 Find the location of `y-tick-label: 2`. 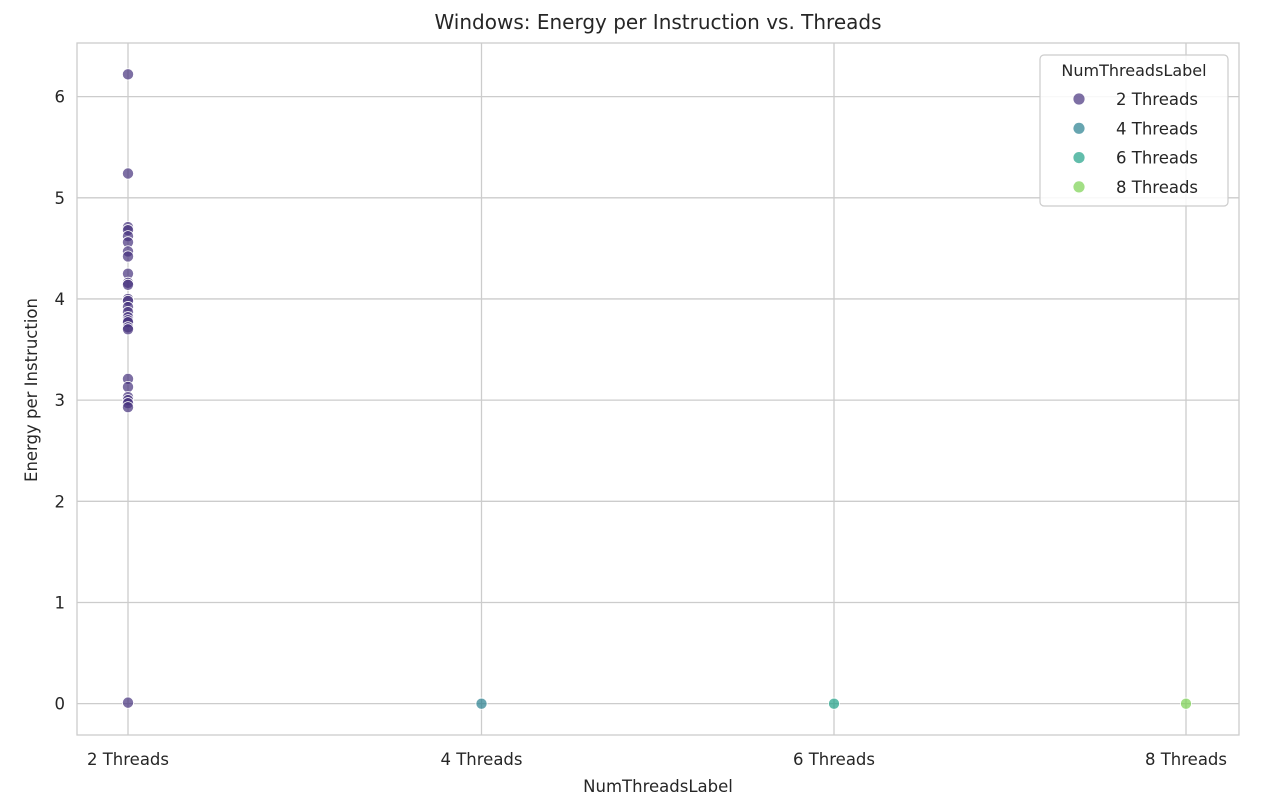

y-tick-label: 2 is located at coordinates (60, 501).